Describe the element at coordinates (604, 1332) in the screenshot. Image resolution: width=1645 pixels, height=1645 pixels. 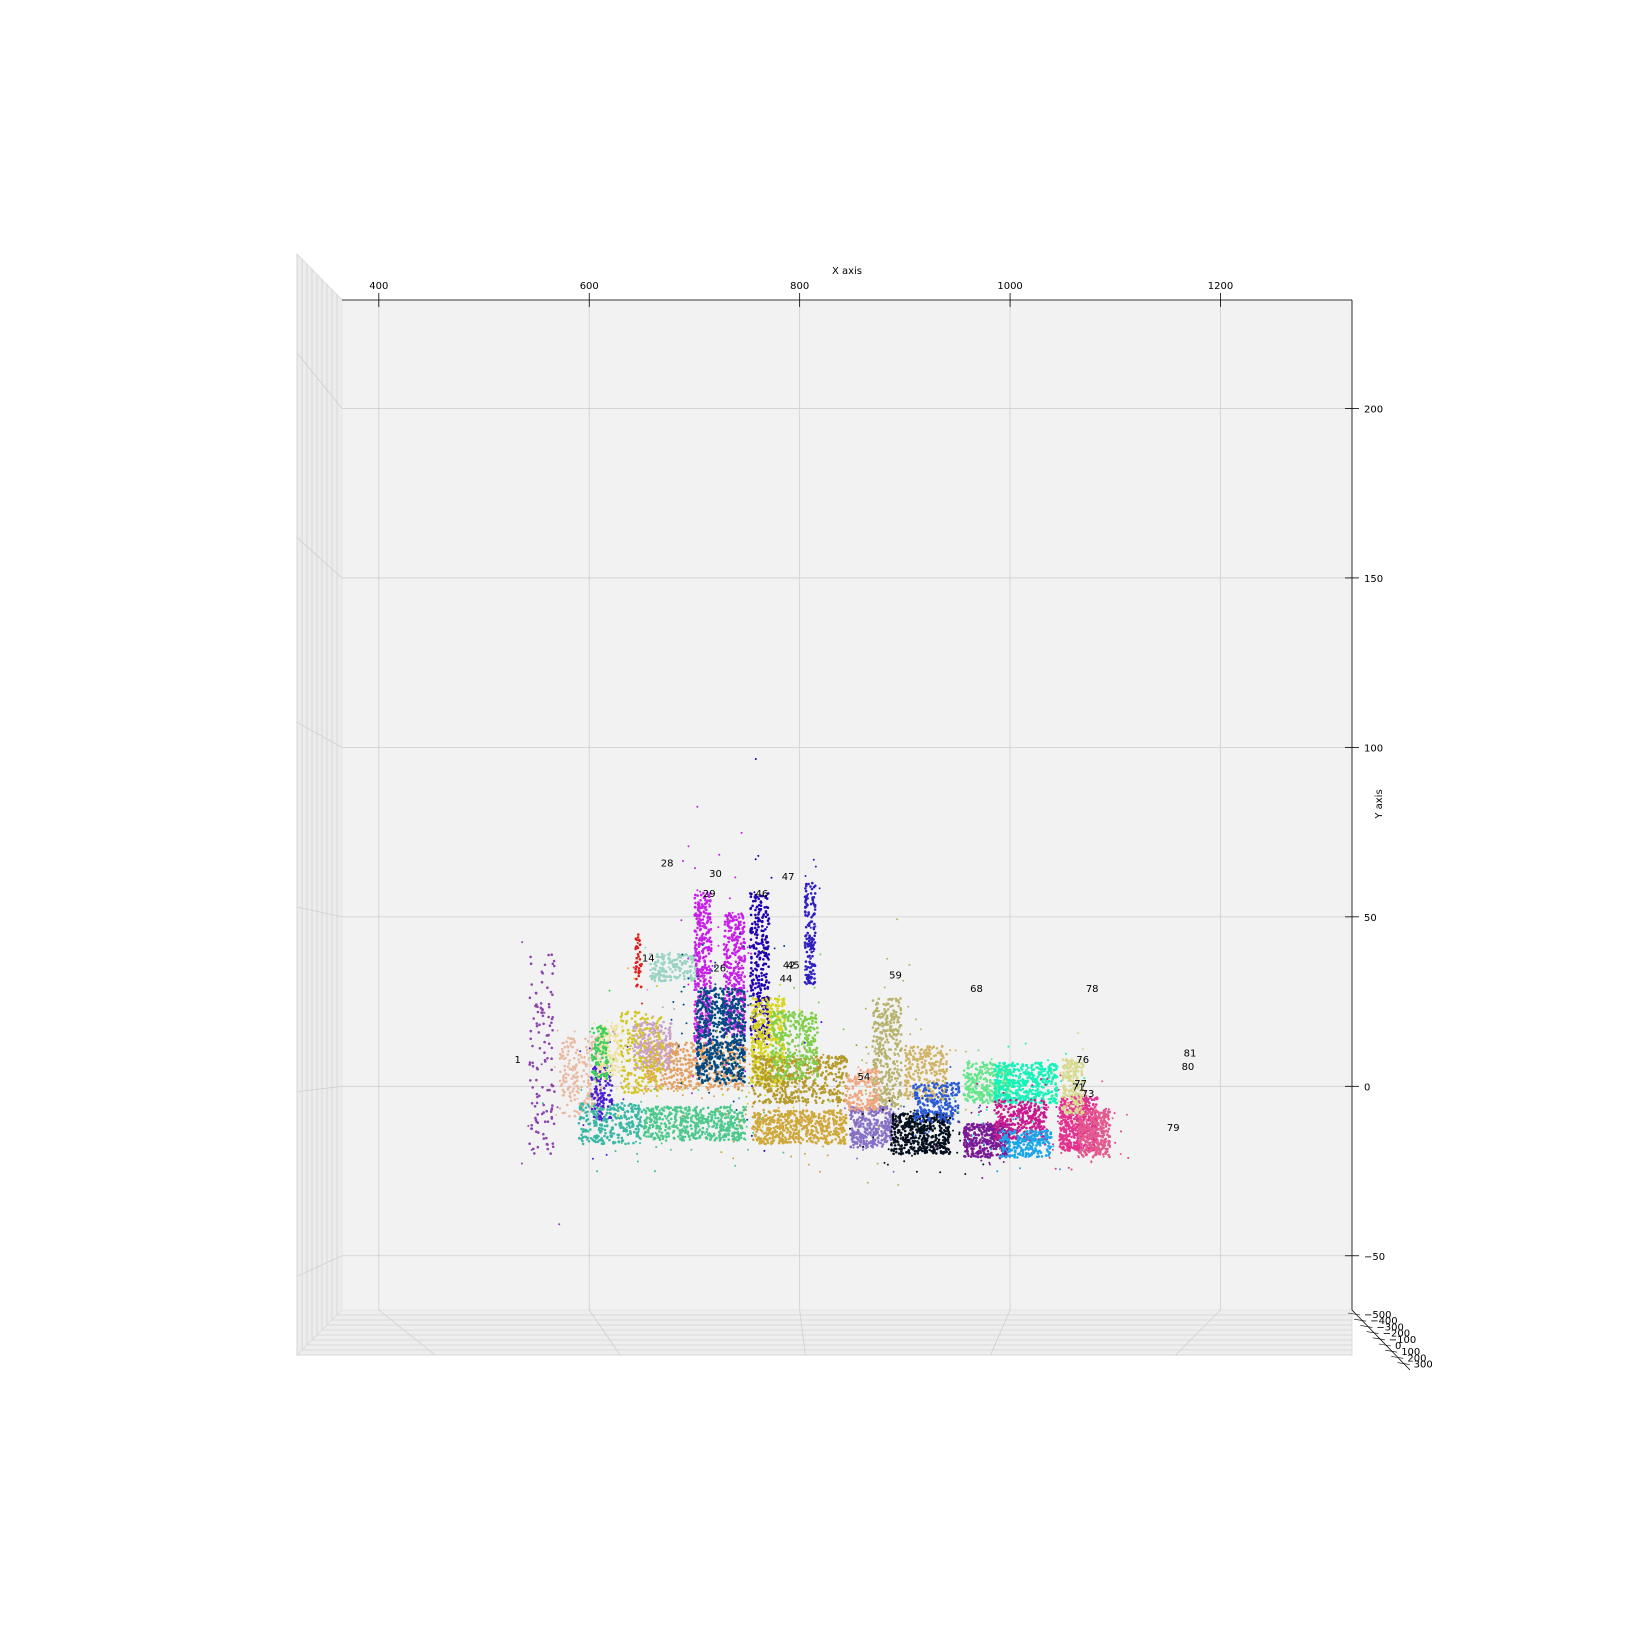
I see `x-floor-gridline` at that location.